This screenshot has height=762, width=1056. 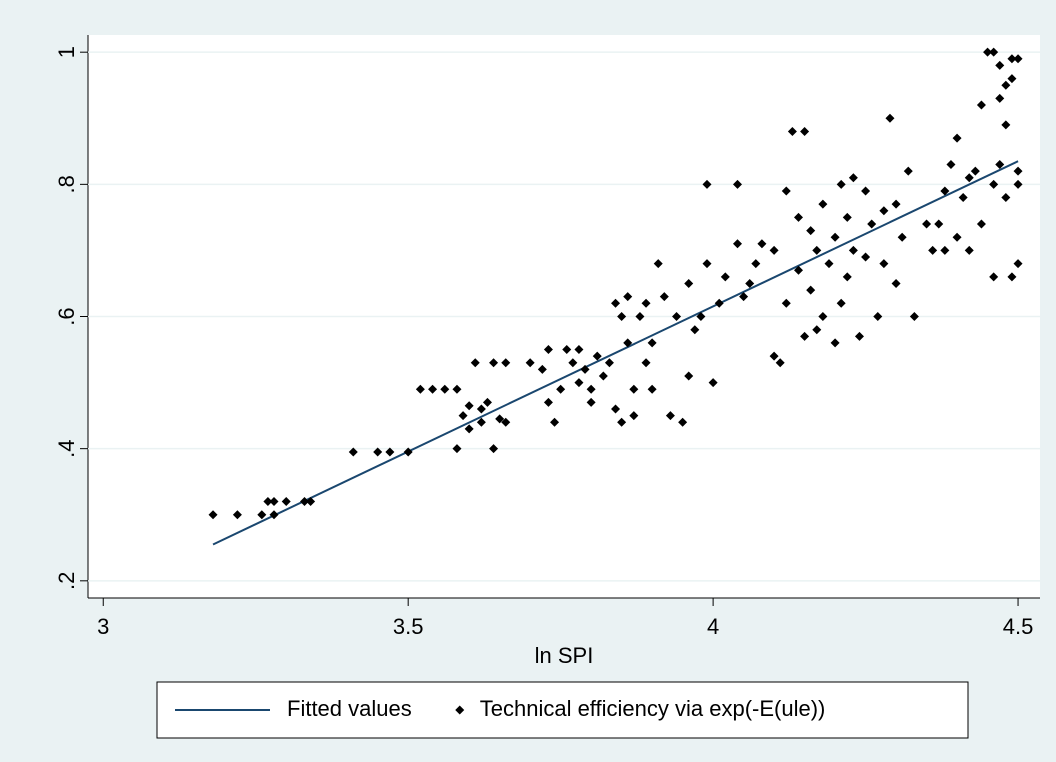 What do you see at coordinates (653, 708) in the screenshot?
I see `legend-label: Technical efficiency via exp(-E(ule))` at bounding box center [653, 708].